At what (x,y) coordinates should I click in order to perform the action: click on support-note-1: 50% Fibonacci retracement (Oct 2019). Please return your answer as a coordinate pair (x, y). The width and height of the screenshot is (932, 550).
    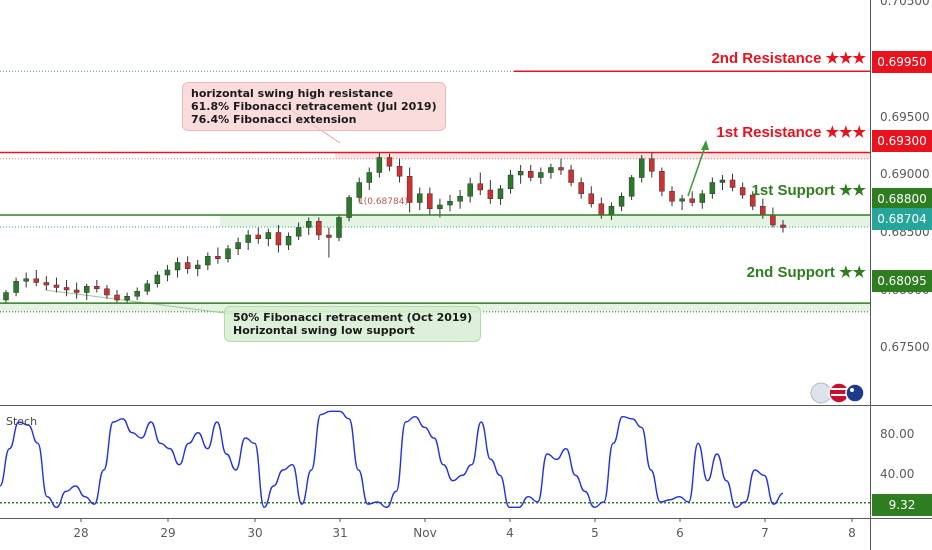
    Looking at the image, I should click on (353, 317).